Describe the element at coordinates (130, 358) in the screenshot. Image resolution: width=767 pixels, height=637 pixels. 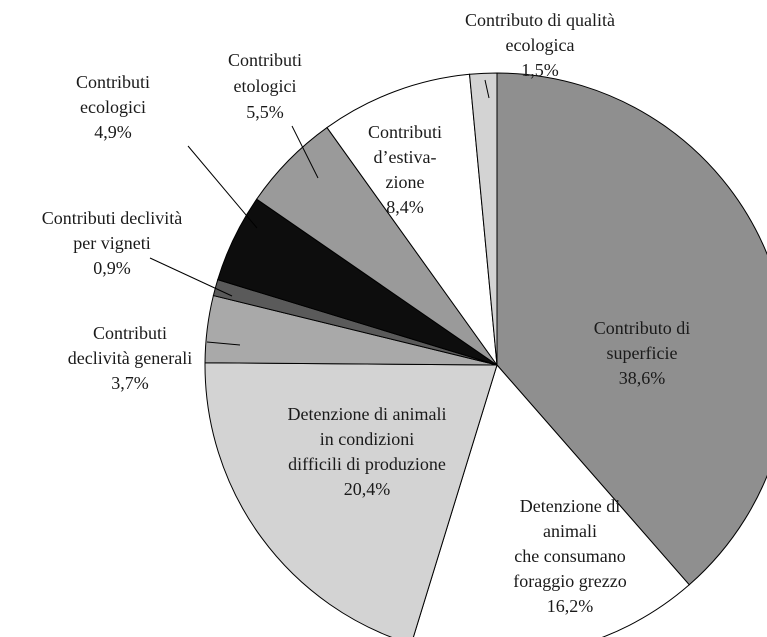
I see `slice-label: declività generali` at that location.